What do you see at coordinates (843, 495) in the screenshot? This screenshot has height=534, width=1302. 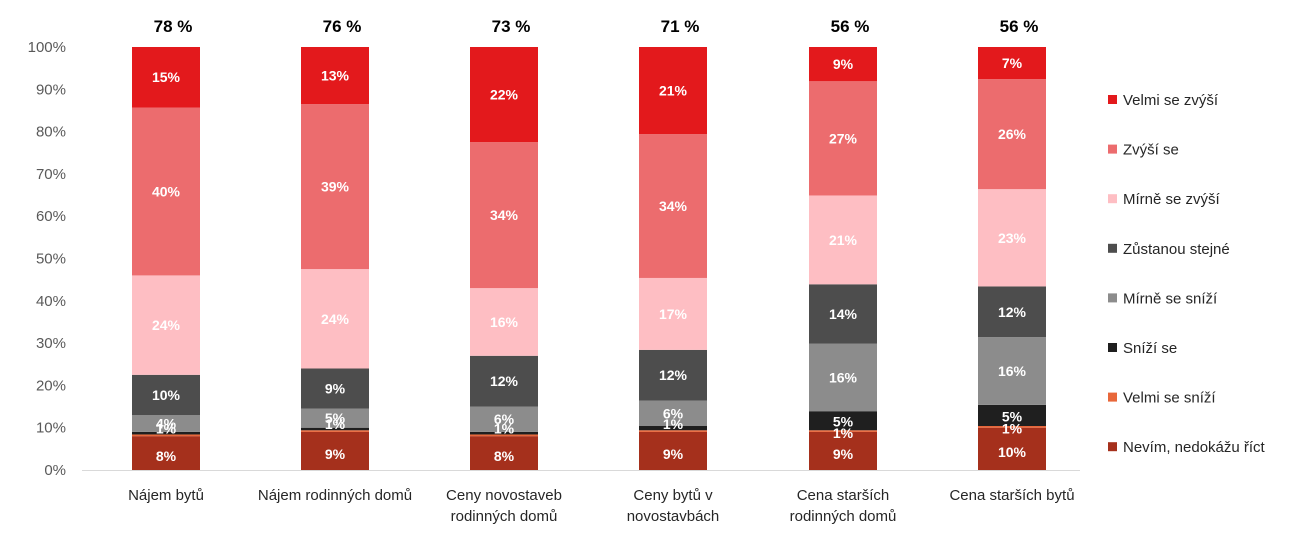 I see `category-label: Cena starších` at bounding box center [843, 495].